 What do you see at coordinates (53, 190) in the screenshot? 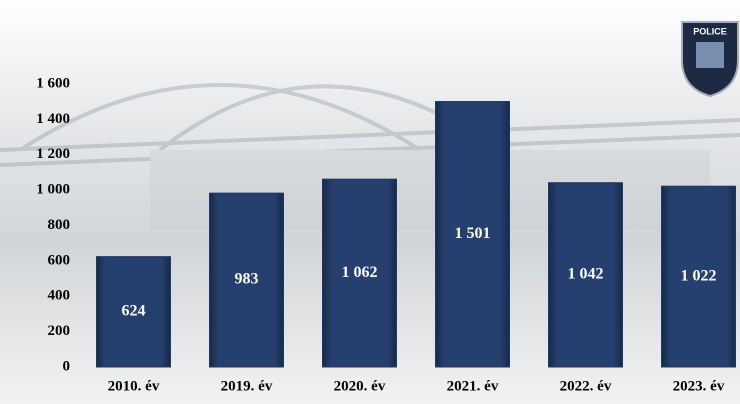
I see `y-tick-label: 1 000` at bounding box center [53, 190].